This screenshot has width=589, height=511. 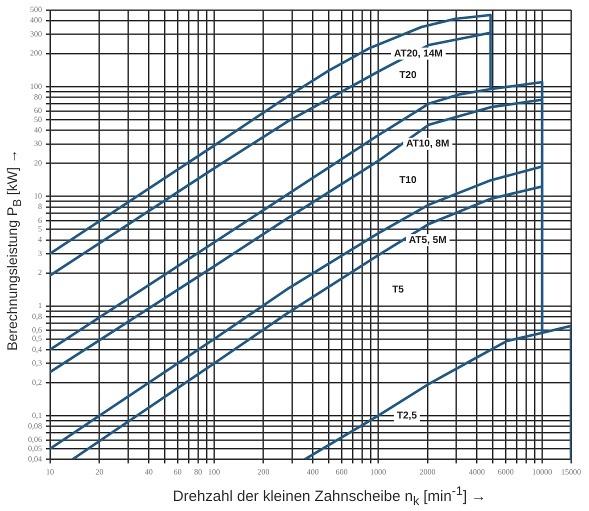 I want to click on x-tick-label: 60, so click(x=178, y=471).